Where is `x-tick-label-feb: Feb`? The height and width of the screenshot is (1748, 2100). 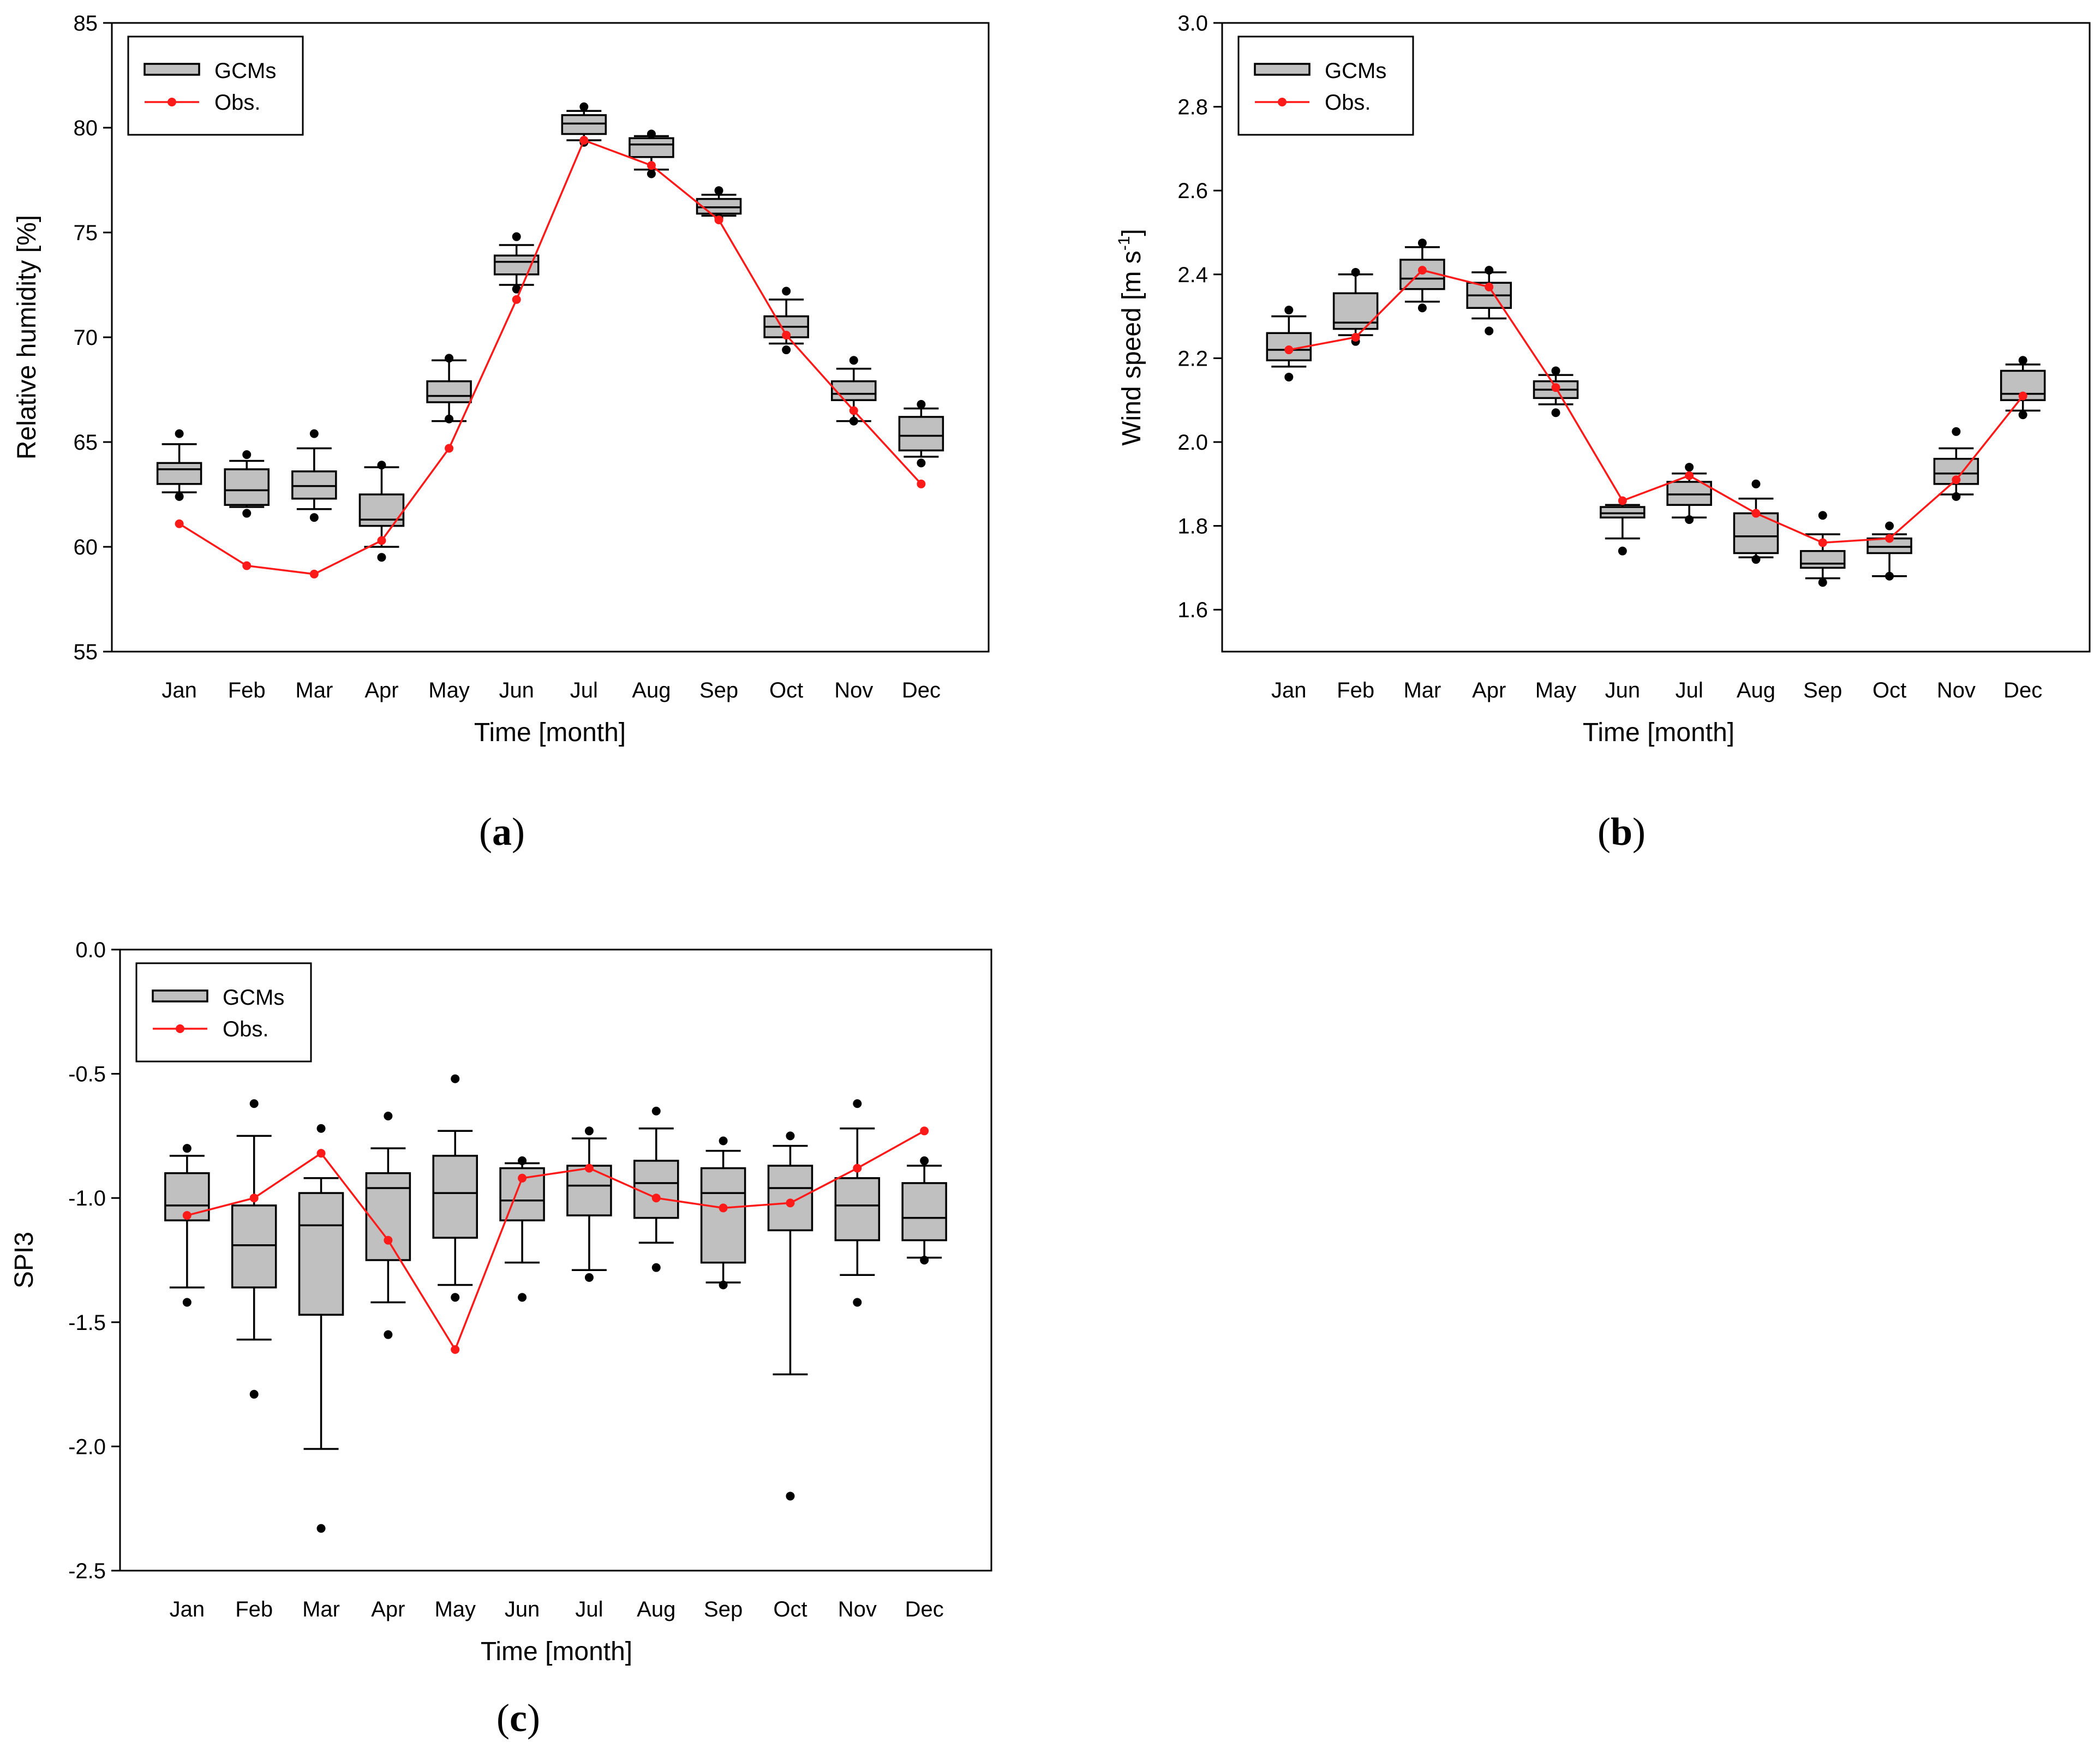
x-tick-label-feb: Feb is located at coordinates (1355, 690).